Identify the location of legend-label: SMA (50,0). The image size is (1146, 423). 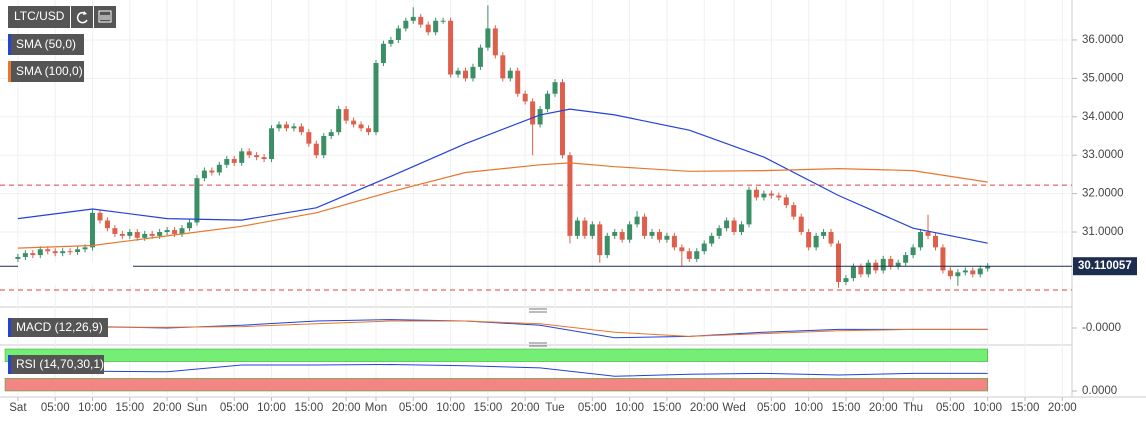
(46, 44).